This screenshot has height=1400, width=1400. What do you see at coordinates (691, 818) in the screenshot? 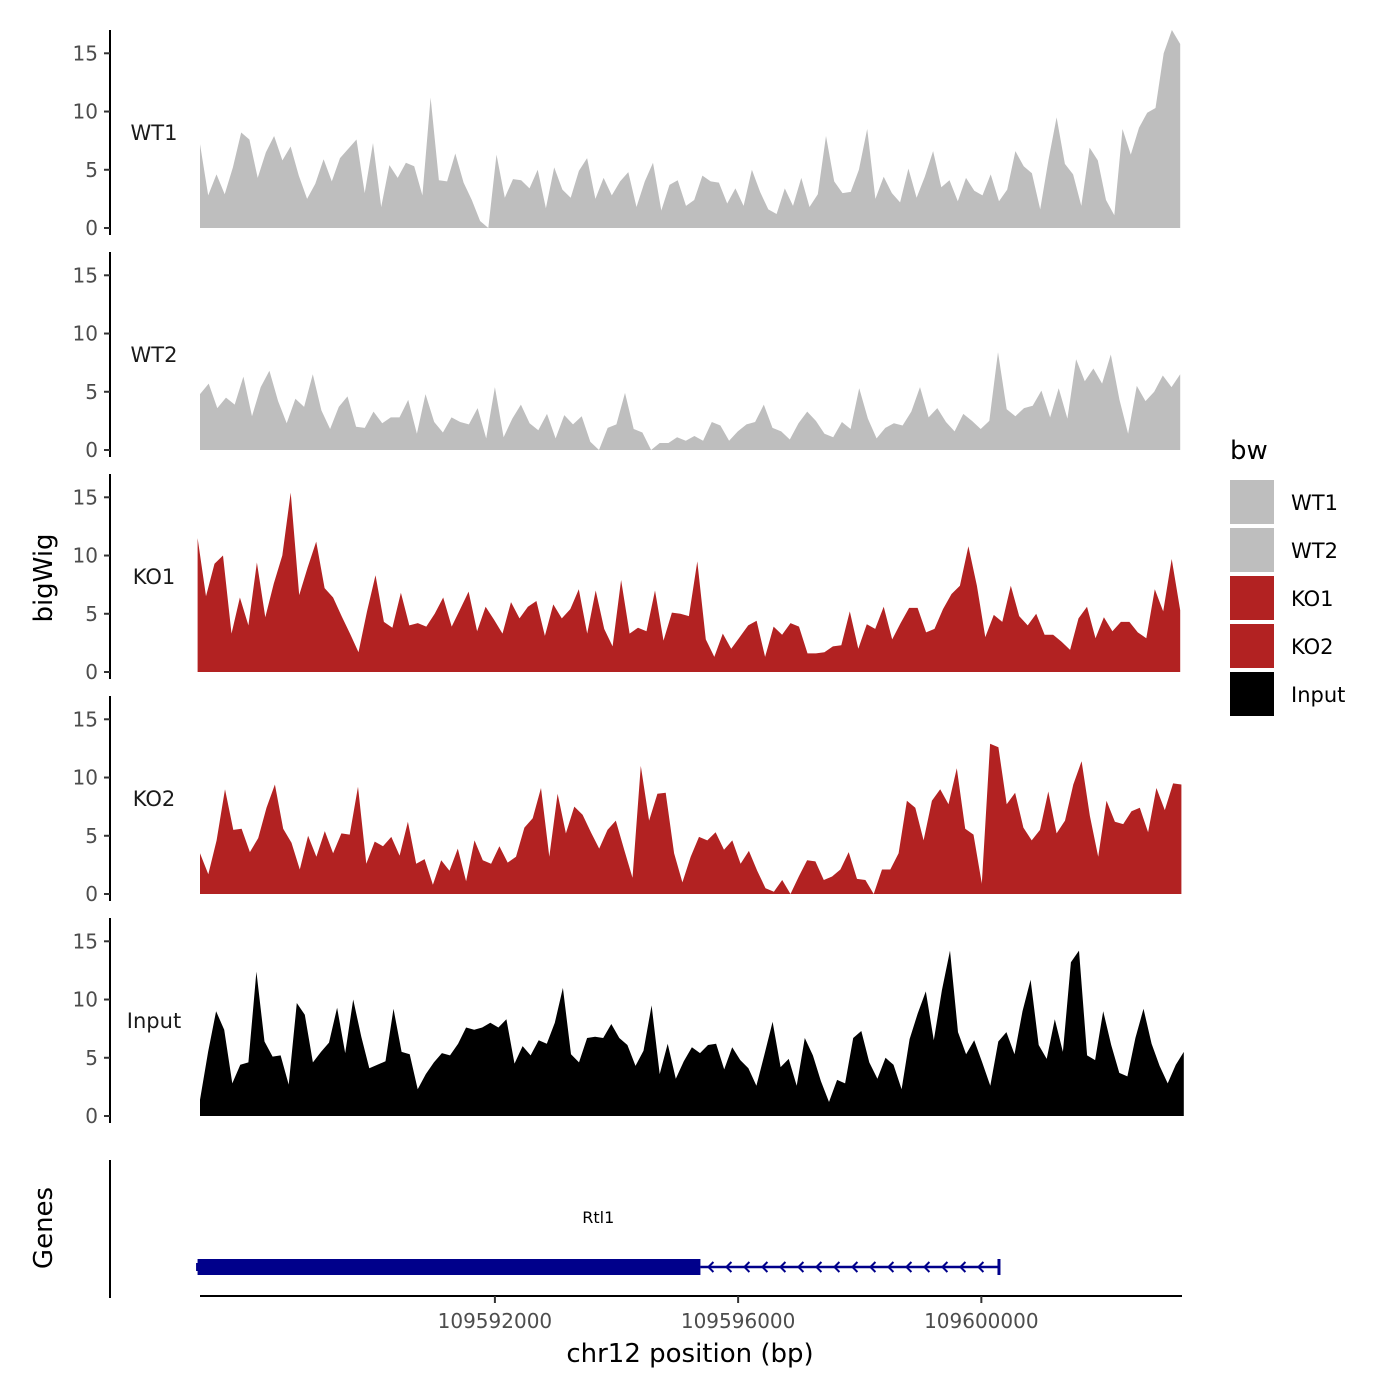
I see `signal-area-ko2` at bounding box center [691, 818].